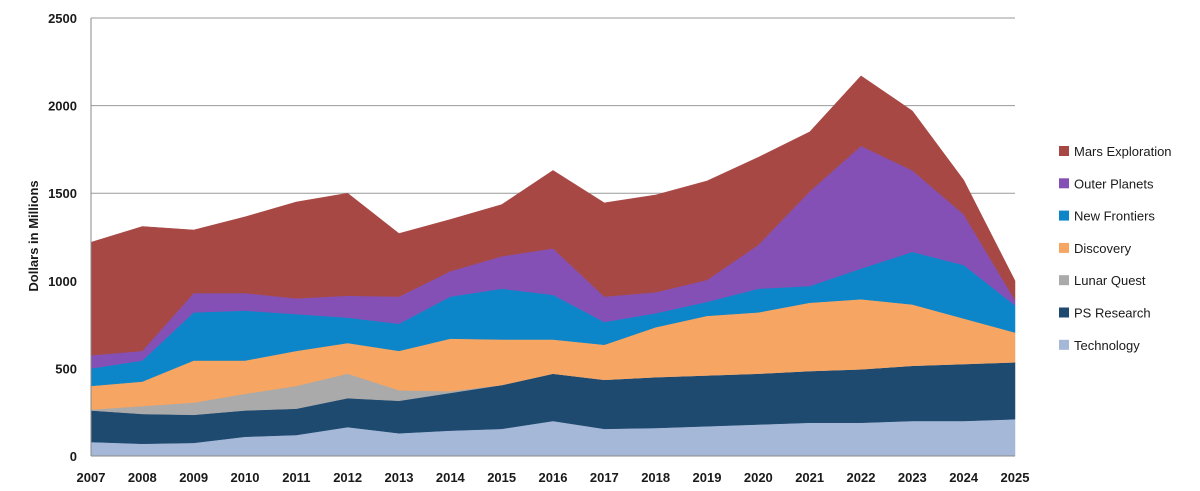 The height and width of the screenshot is (491, 1200). What do you see at coordinates (1110, 280) in the screenshot?
I see `legend-label: Lunar Quest` at bounding box center [1110, 280].